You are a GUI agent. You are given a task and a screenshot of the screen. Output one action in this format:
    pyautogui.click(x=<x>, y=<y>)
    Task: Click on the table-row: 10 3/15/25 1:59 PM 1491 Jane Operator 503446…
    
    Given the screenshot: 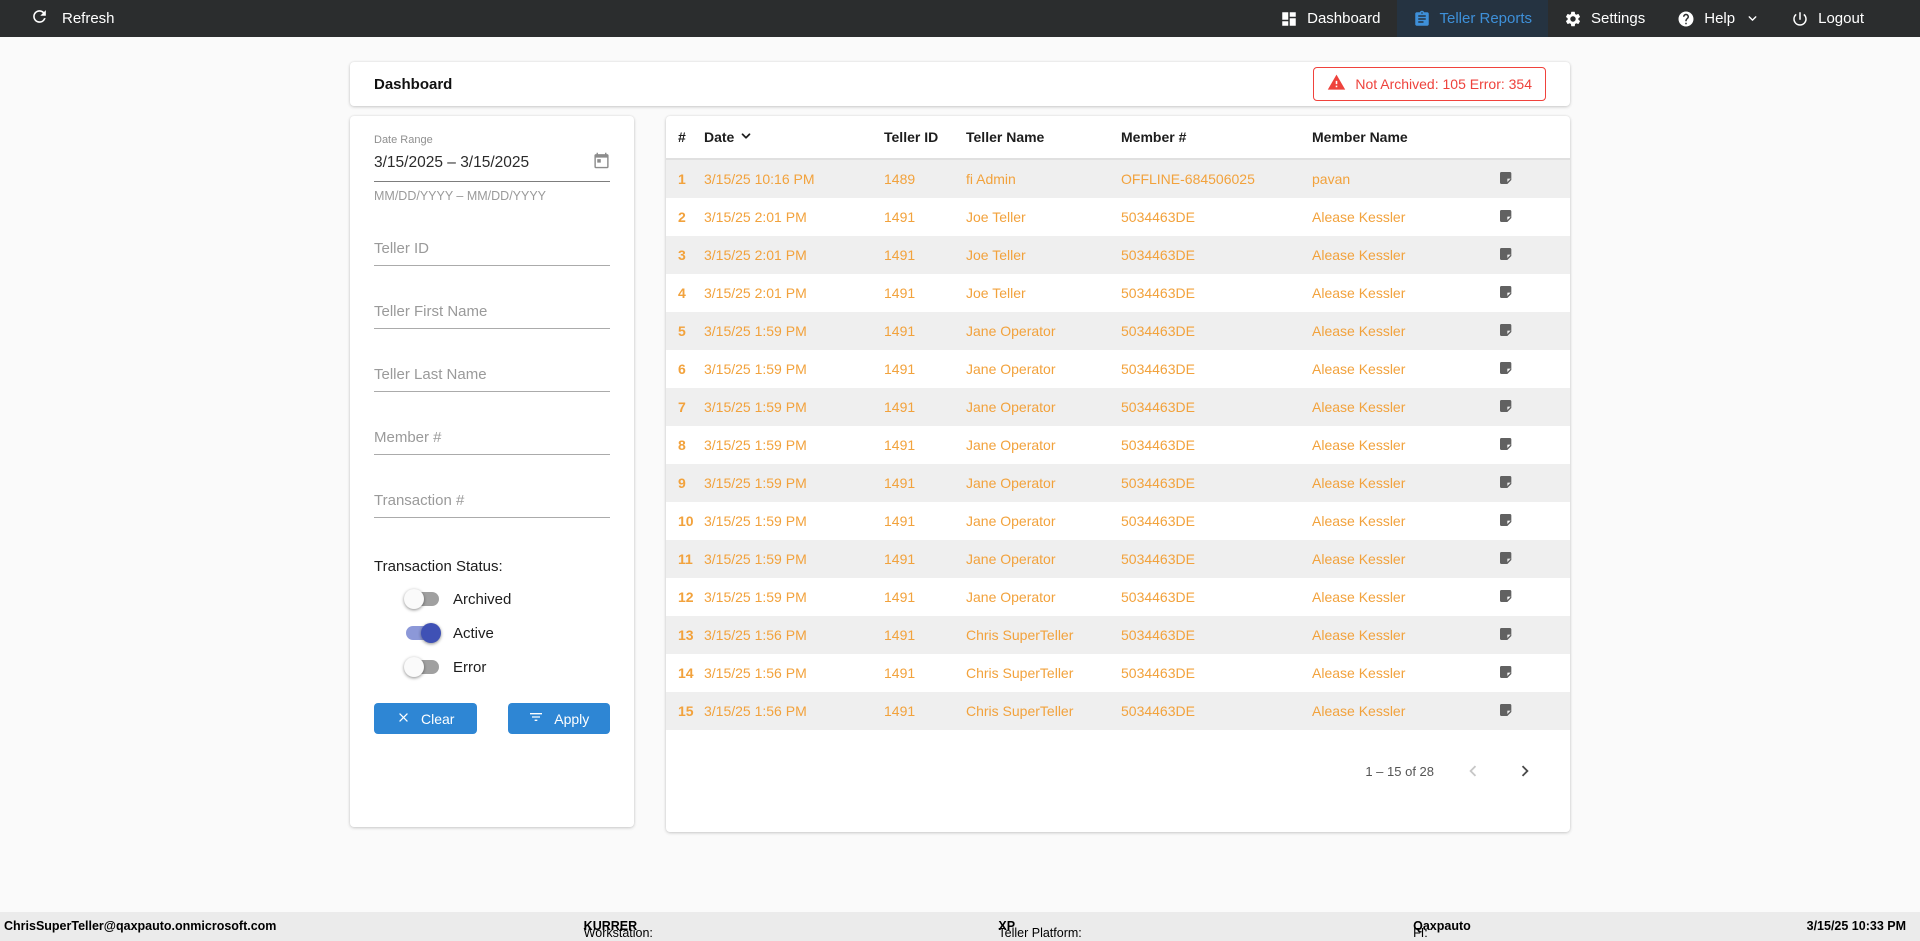 What is the action you would take?
    pyautogui.click(x=1118, y=521)
    